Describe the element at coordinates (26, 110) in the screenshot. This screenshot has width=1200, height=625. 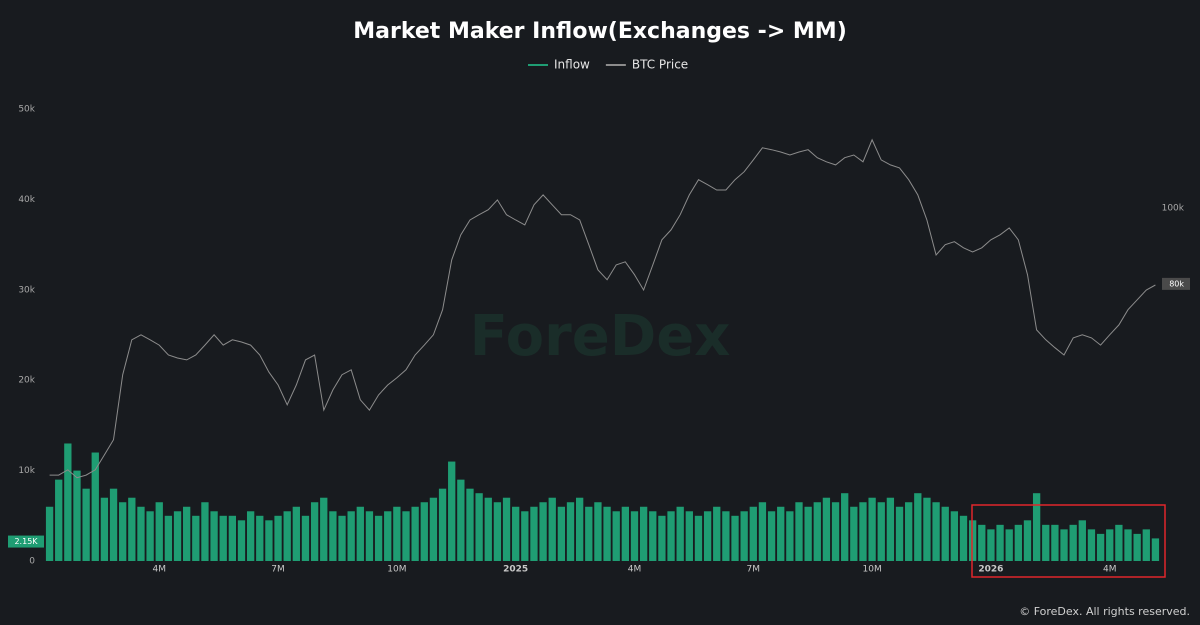
I see `y-tick-label: 50k` at that location.